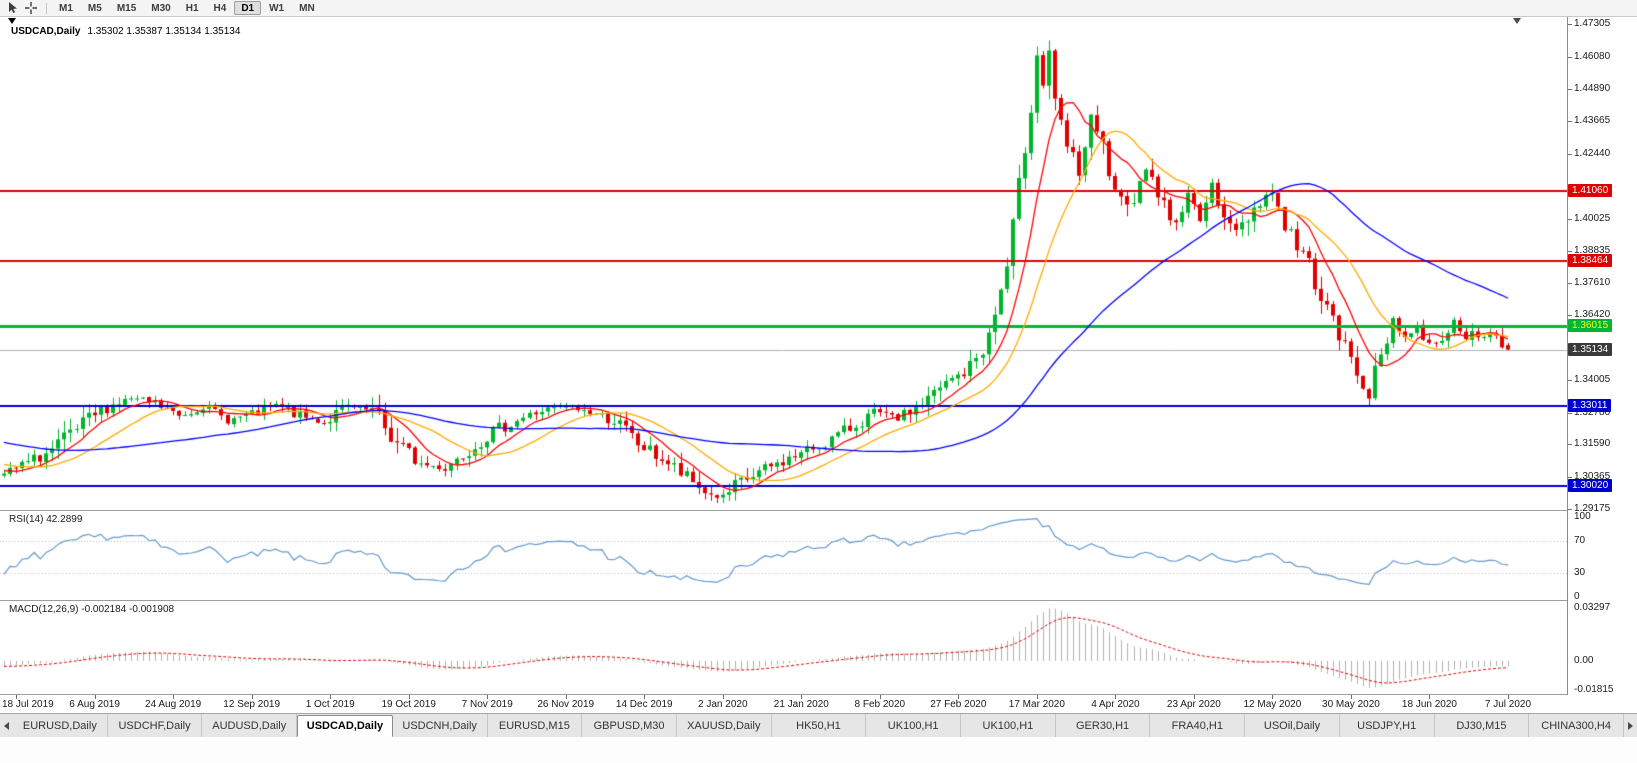 The width and height of the screenshot is (1637, 763). Describe the element at coordinates (1482, 725) in the screenshot. I see `chart-tab-dj30-m15: DJ30,M15` at that location.